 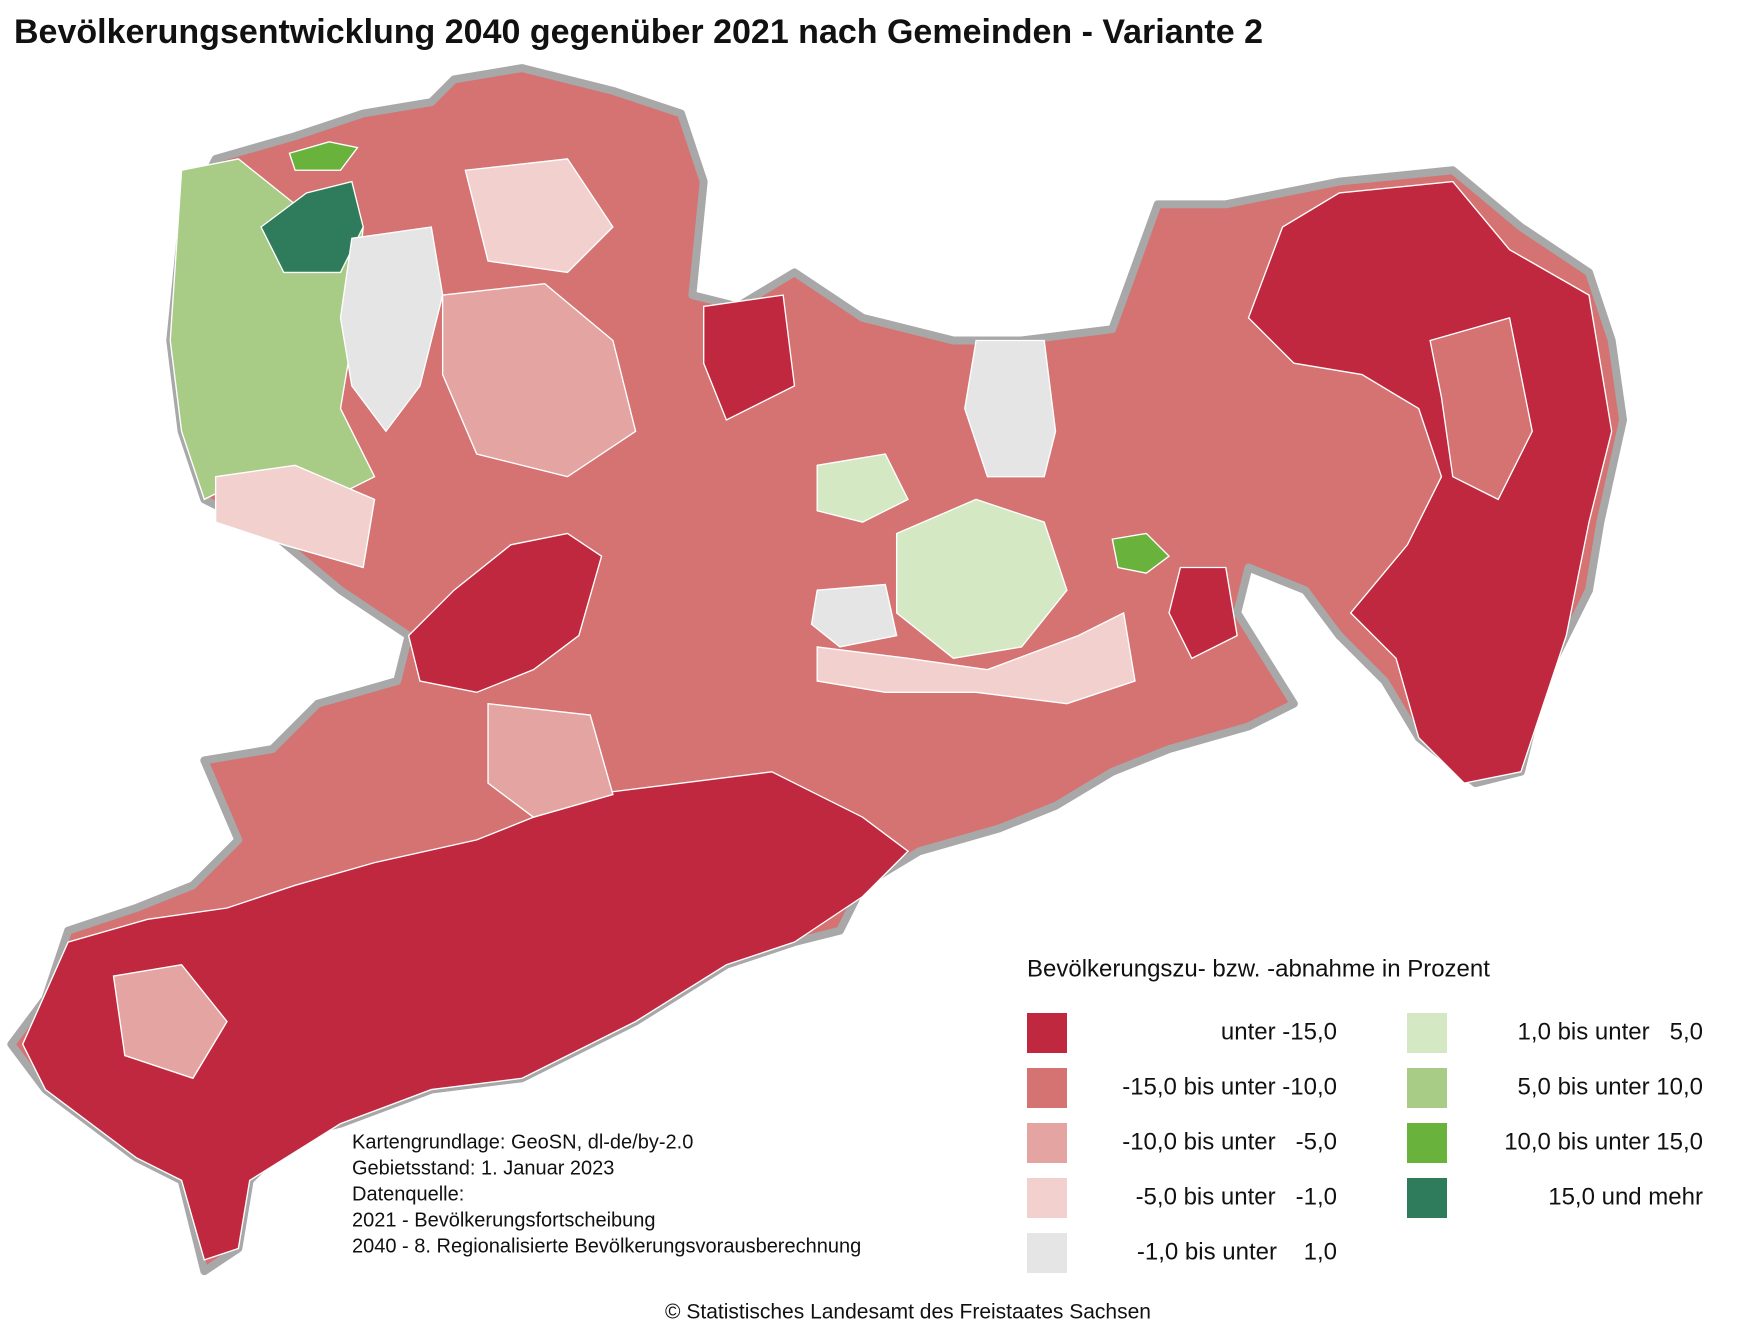 I want to click on source-line: Gebietsstand: 1. Januar 2023, so click(x=483, y=1168).